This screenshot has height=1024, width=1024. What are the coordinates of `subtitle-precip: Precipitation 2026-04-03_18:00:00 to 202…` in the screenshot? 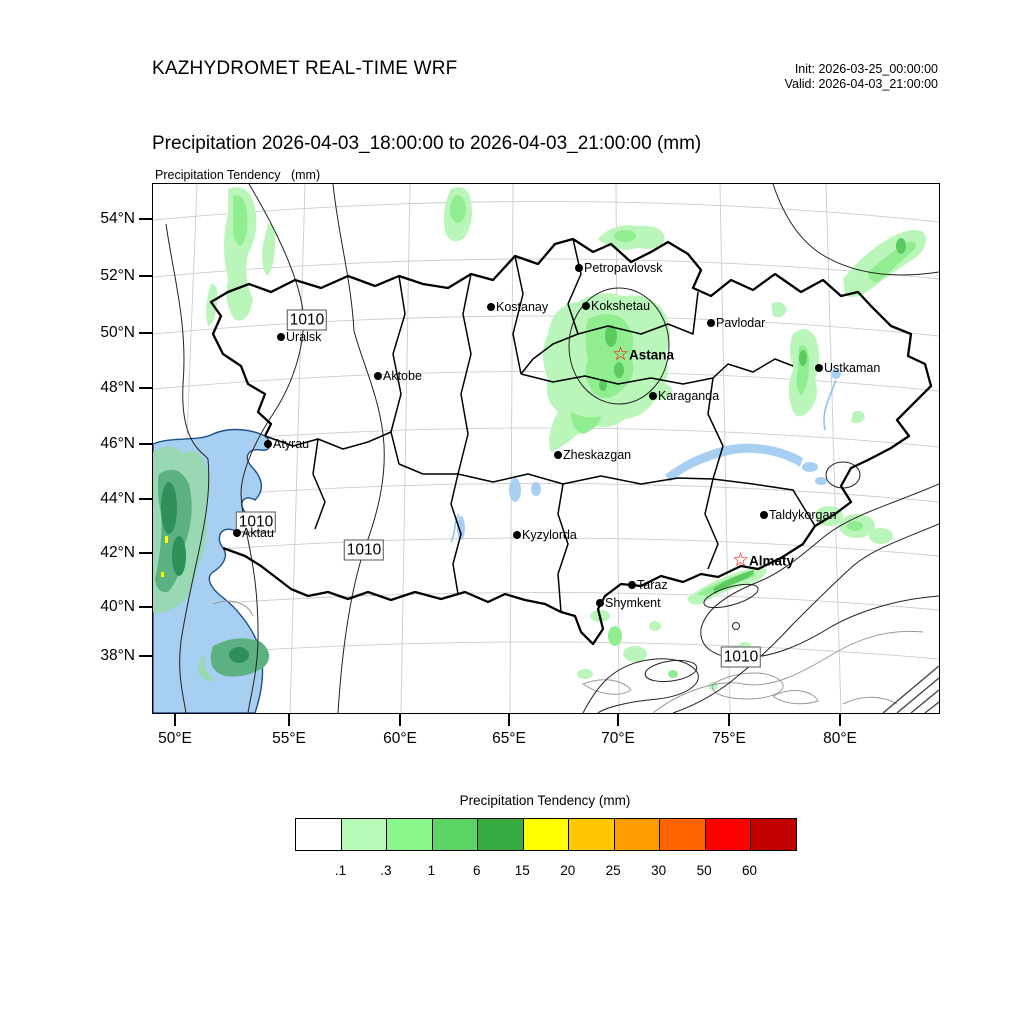 It's located at (427, 143).